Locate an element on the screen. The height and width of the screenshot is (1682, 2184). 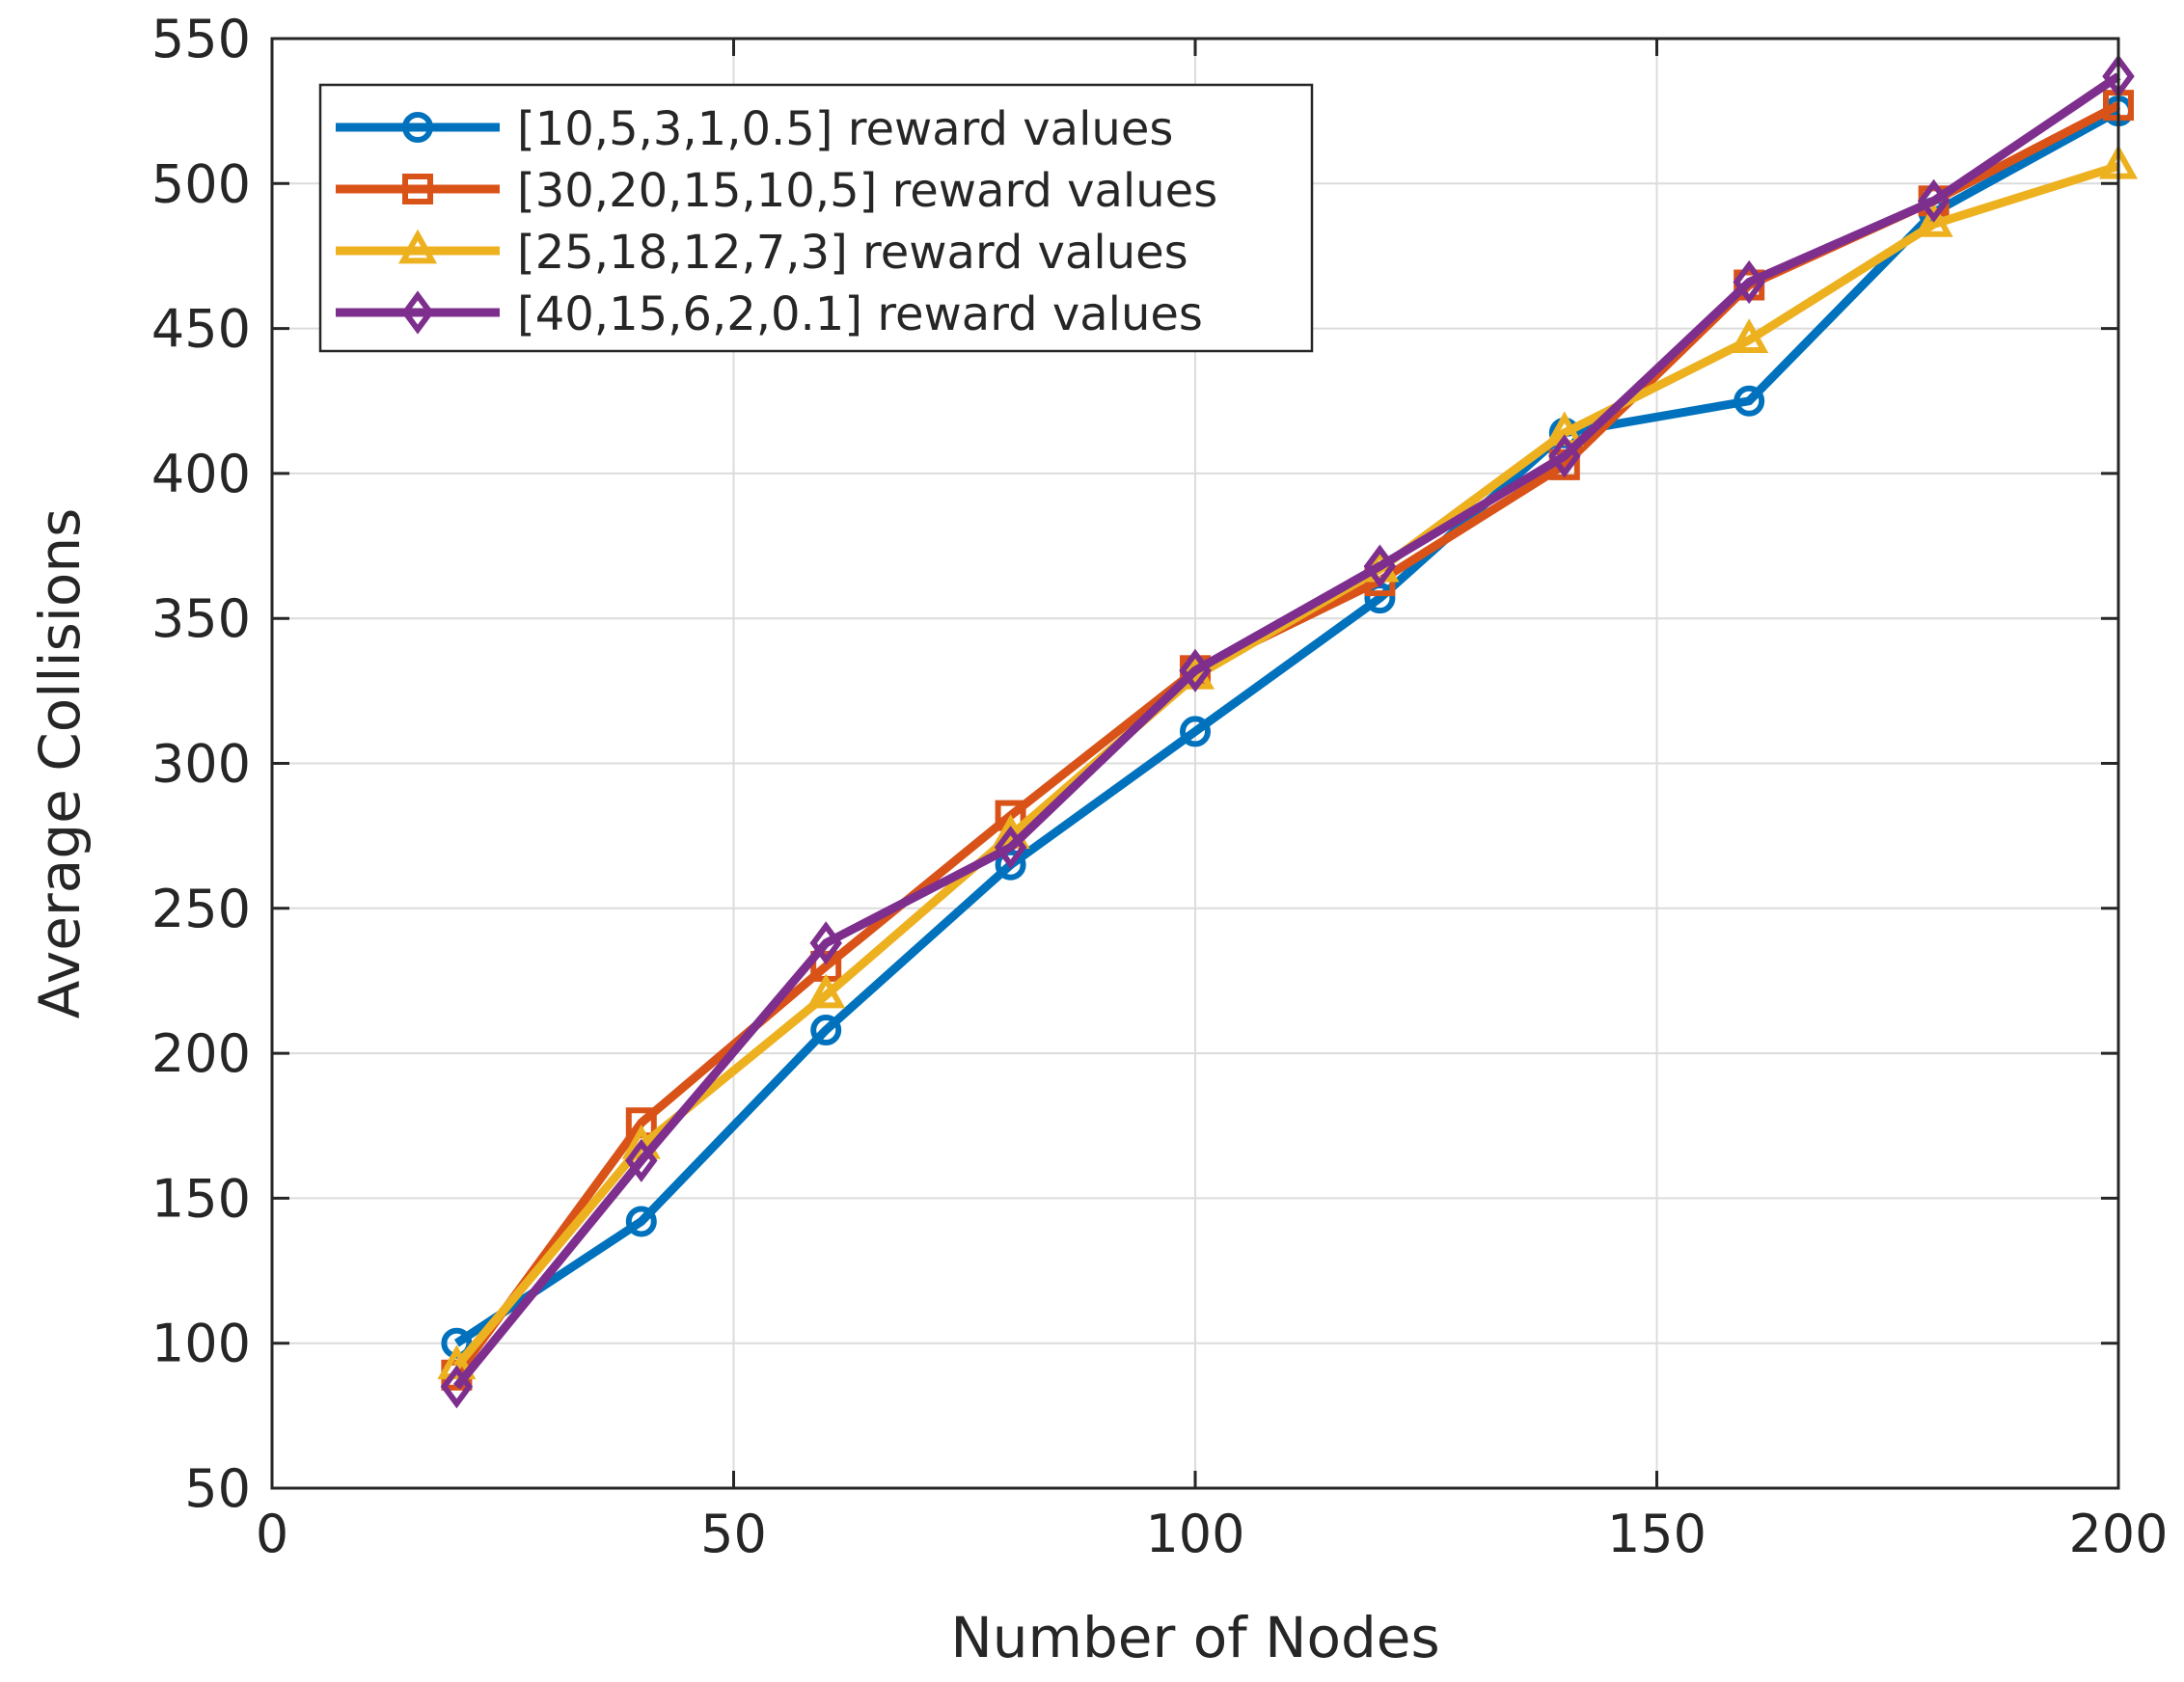
y-tick-label: 250 is located at coordinates (201, 909).